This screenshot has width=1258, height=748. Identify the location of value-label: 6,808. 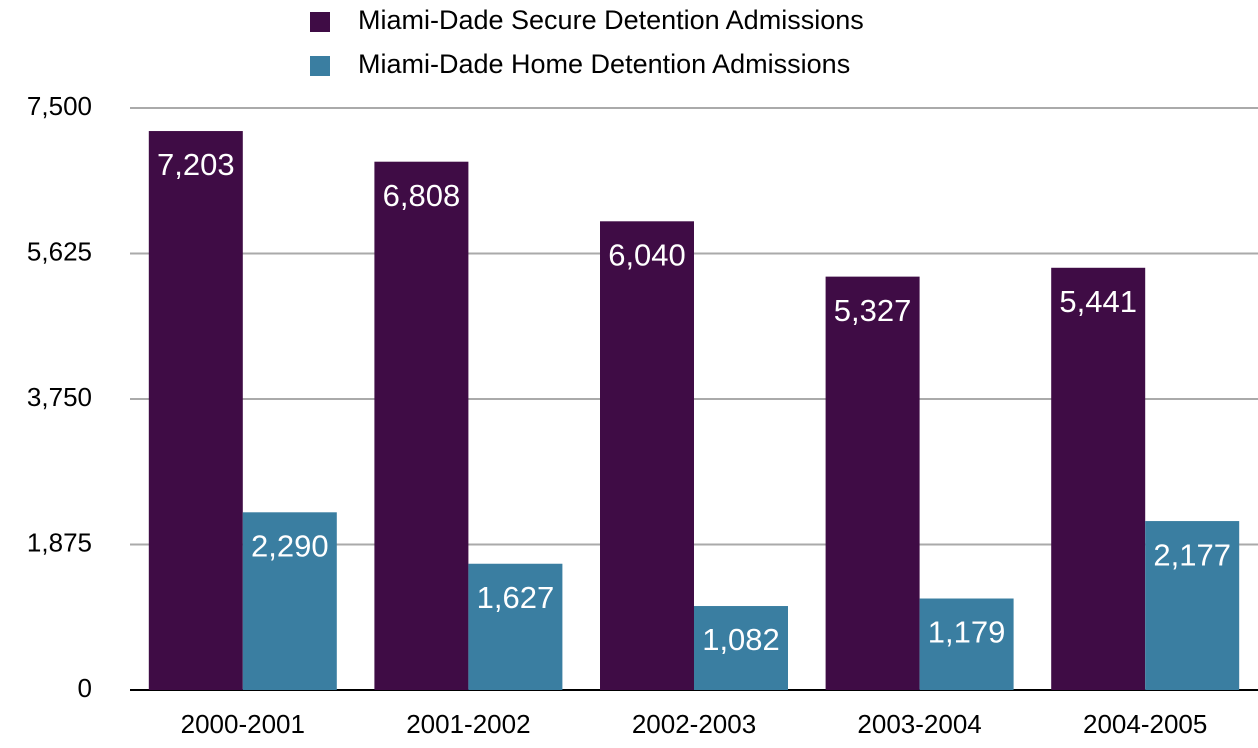
(422, 195).